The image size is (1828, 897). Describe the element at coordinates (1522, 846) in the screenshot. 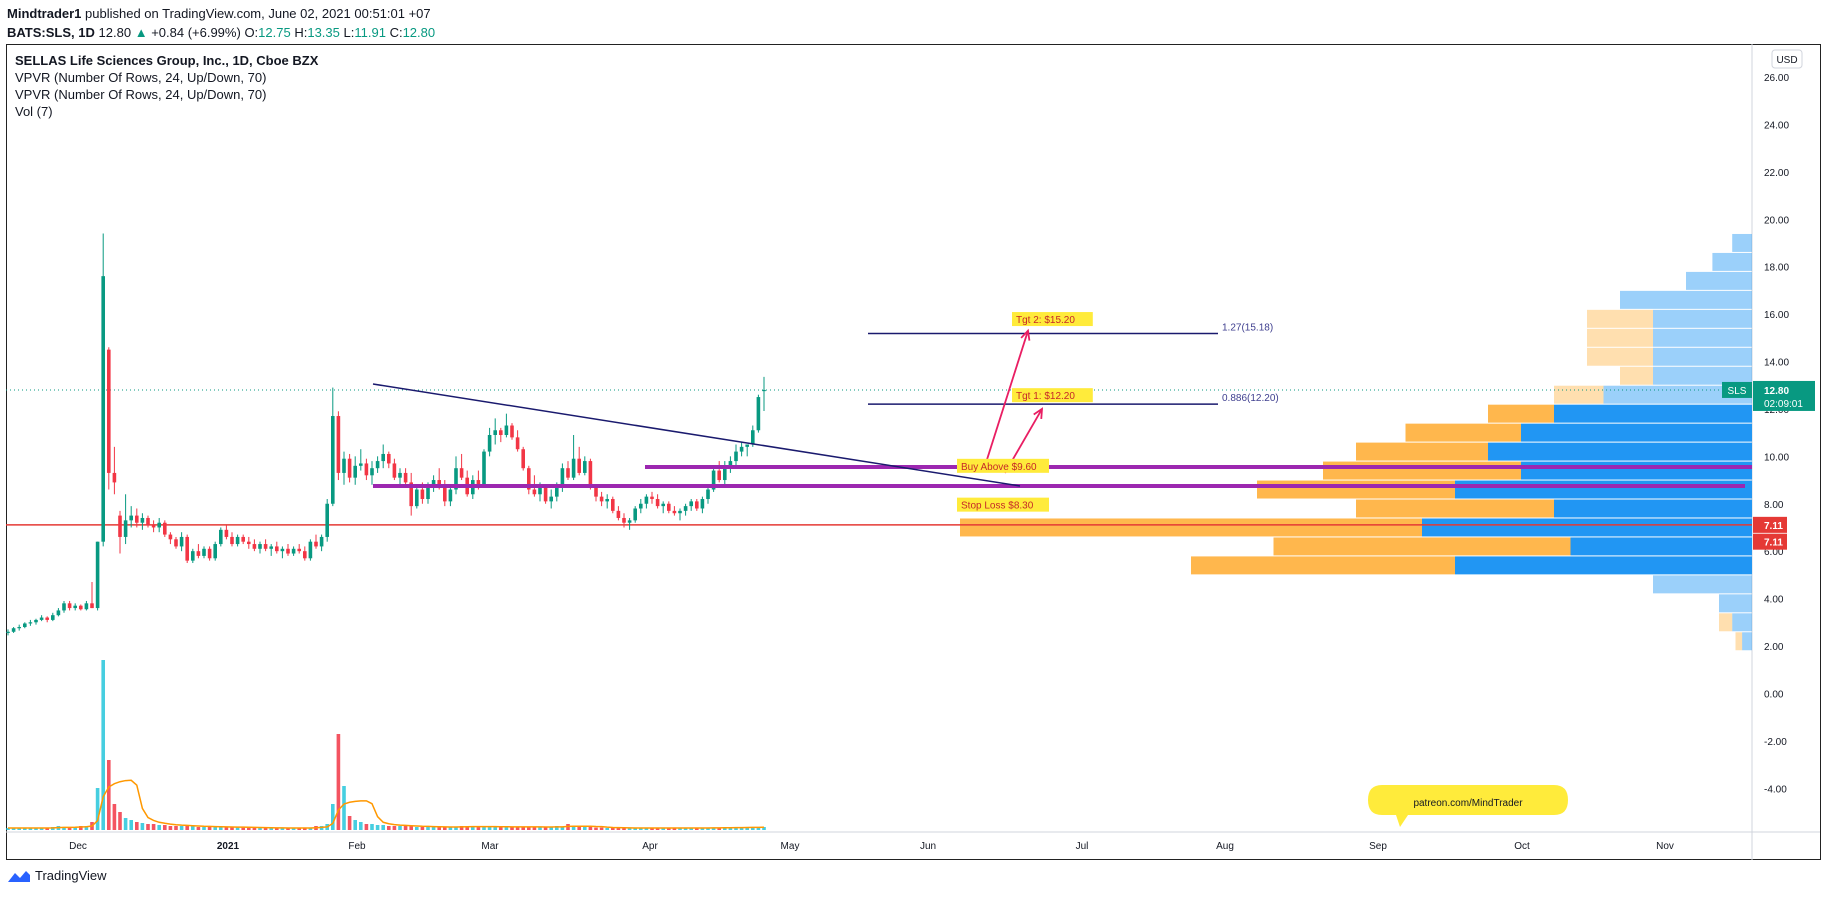

I see `x-tick-label: Oct` at that location.